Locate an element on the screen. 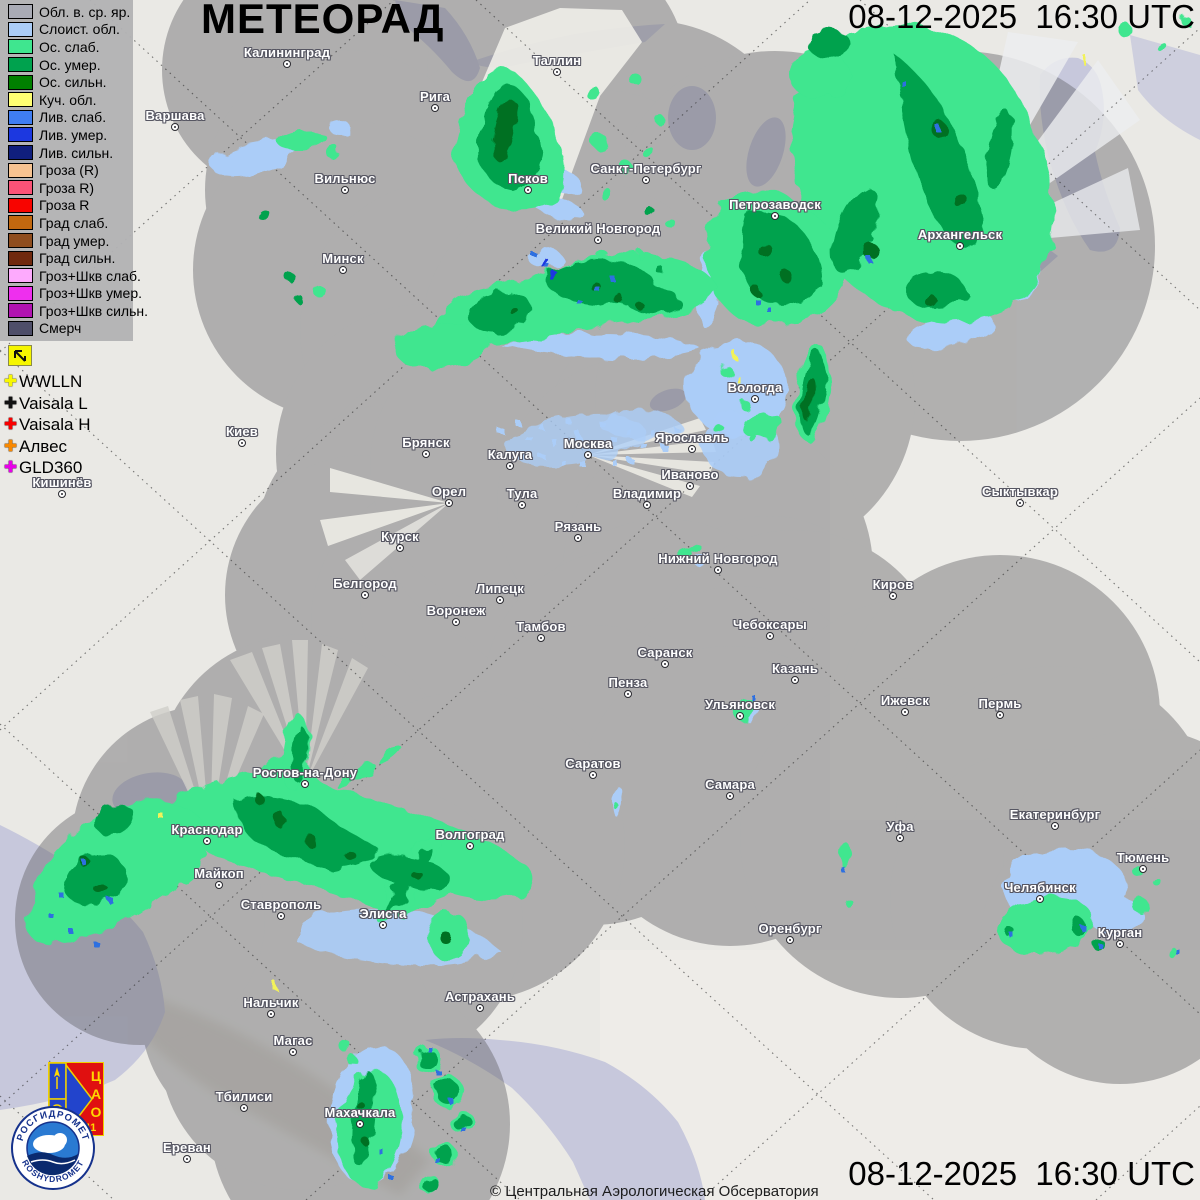 The width and height of the screenshot is (1200, 1200). legend-label: Гроза (R) is located at coordinates (69, 170).